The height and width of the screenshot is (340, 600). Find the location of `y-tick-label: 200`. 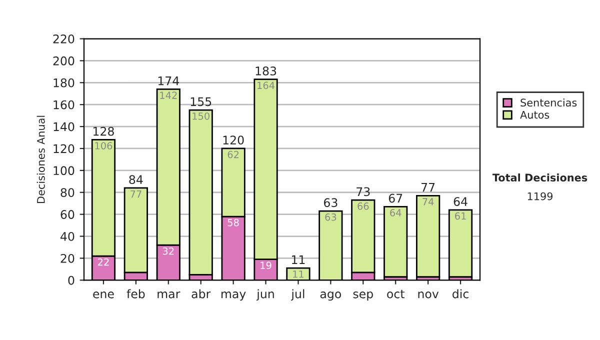

y-tick-label: 200 is located at coordinates (63, 61).